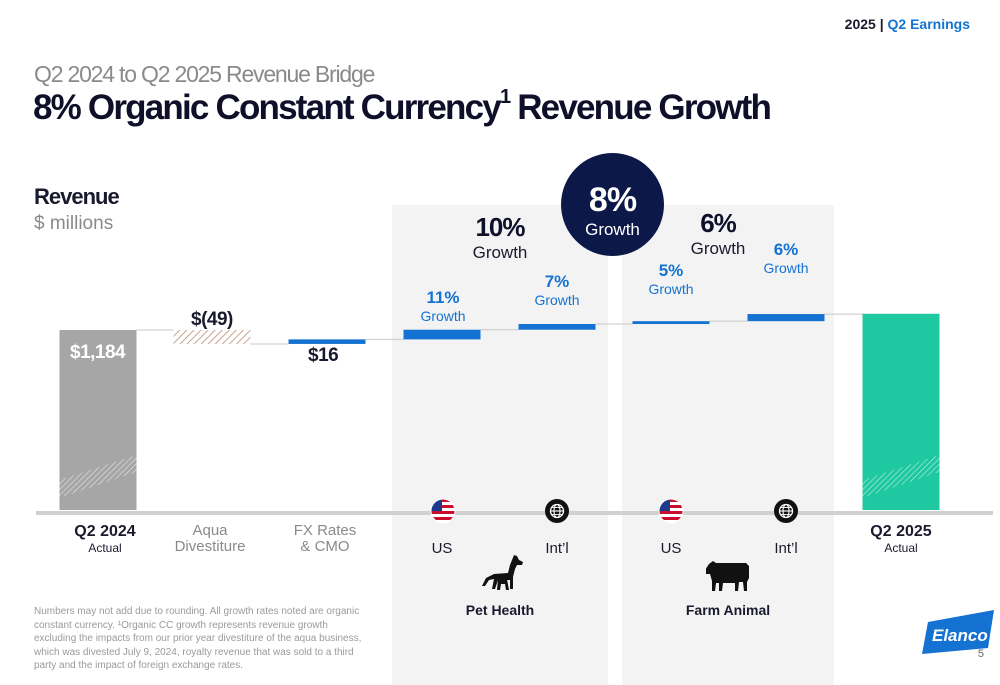 The width and height of the screenshot is (1000, 685). I want to click on farm-animal-panel, so click(728, 445).